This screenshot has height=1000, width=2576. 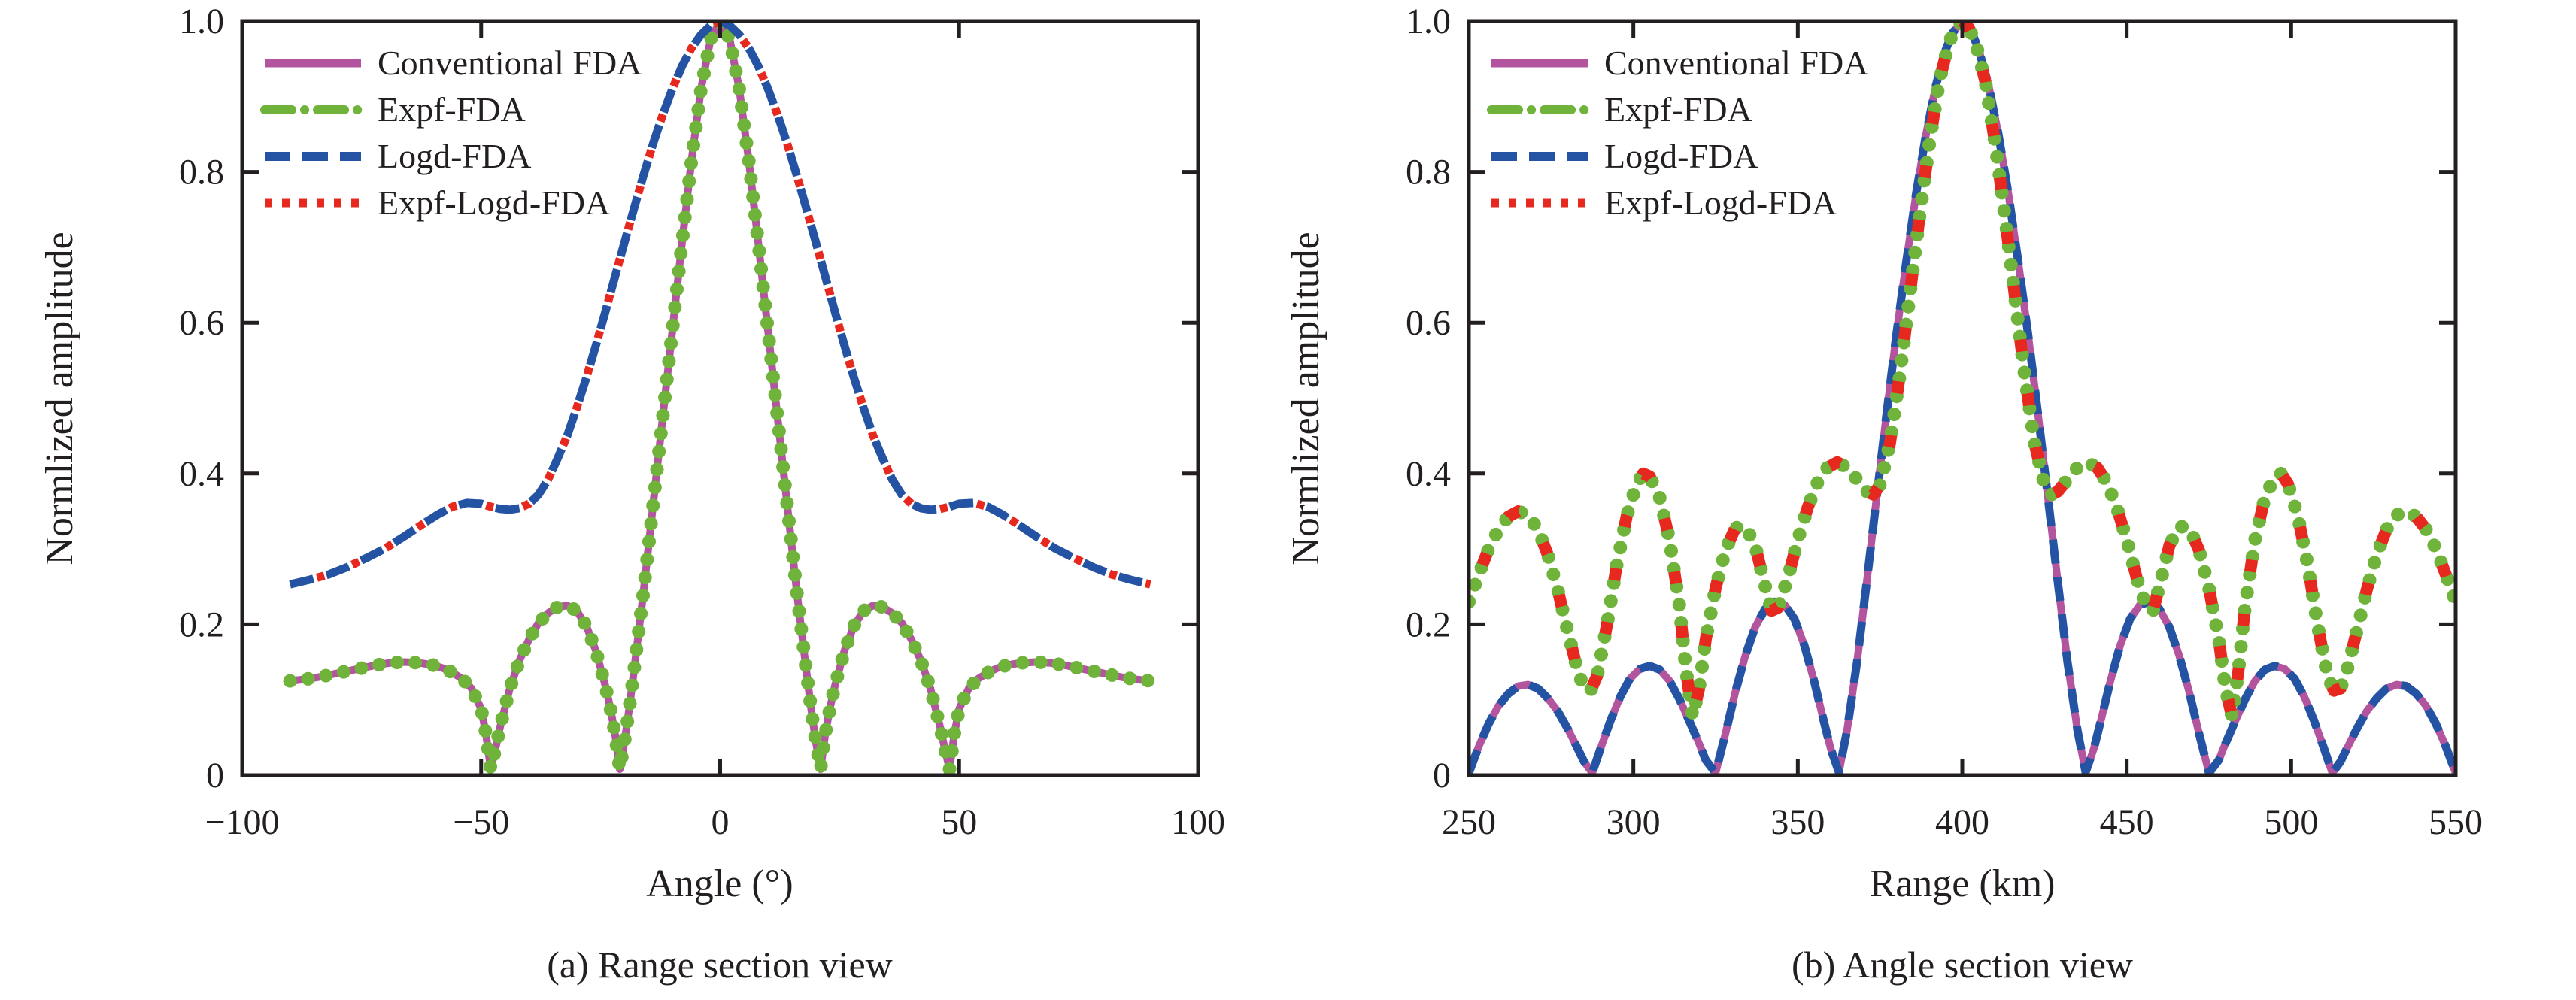 What do you see at coordinates (721, 822) in the screenshot?
I see `x-tick-label: 0` at bounding box center [721, 822].